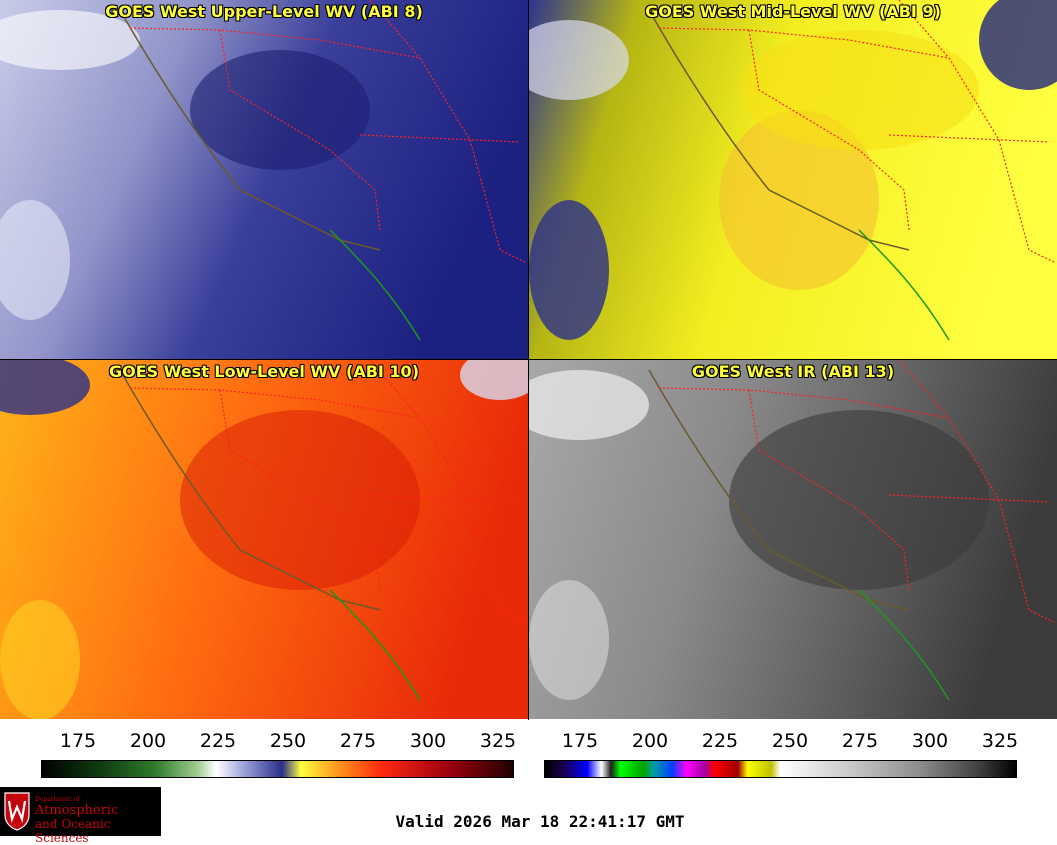 The width and height of the screenshot is (1057, 845). What do you see at coordinates (78, 741) in the screenshot?
I see `wv-tick-label: 175` at bounding box center [78, 741].